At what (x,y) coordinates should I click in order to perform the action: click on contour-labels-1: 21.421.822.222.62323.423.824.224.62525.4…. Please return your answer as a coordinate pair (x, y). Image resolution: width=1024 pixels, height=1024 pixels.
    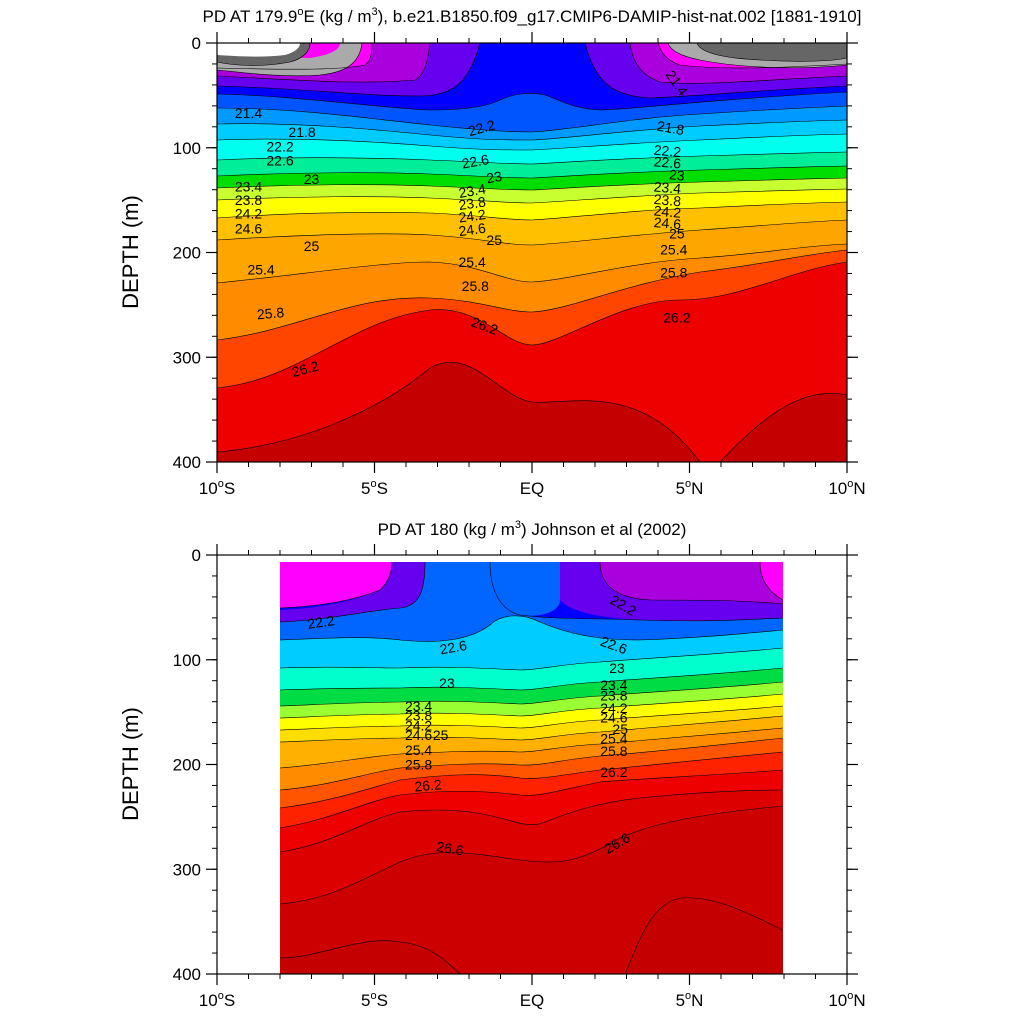
    Looking at the image, I should click on (463, 223).